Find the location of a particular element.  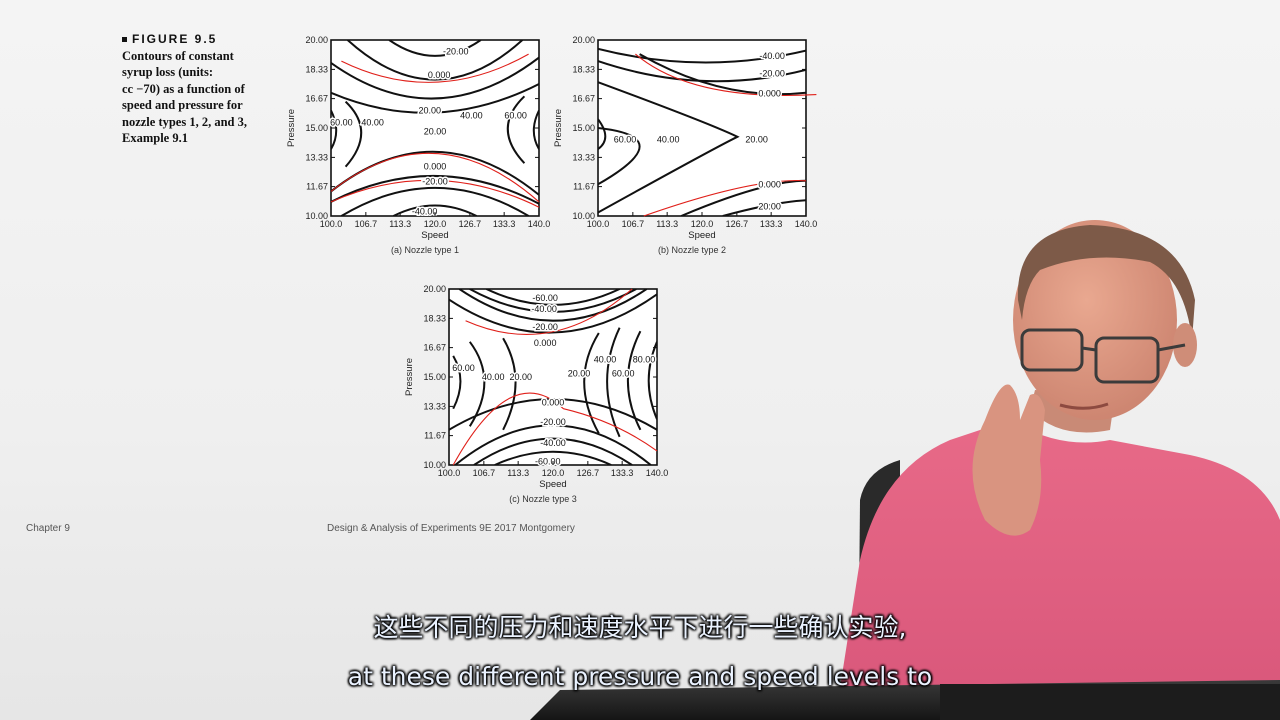

chart-subcaption: (a) Nozzle type 1 is located at coordinates (425, 250).